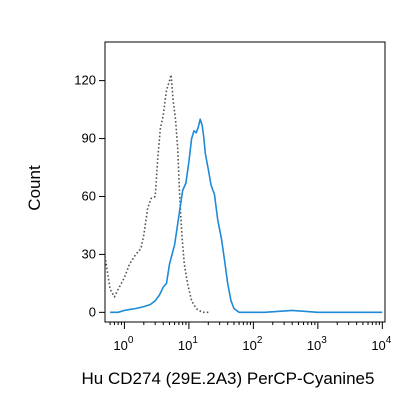 This screenshot has width=405, height=400. Describe the element at coordinates (252, 344) in the screenshot. I see `x-tick-label: 10²` at that location.